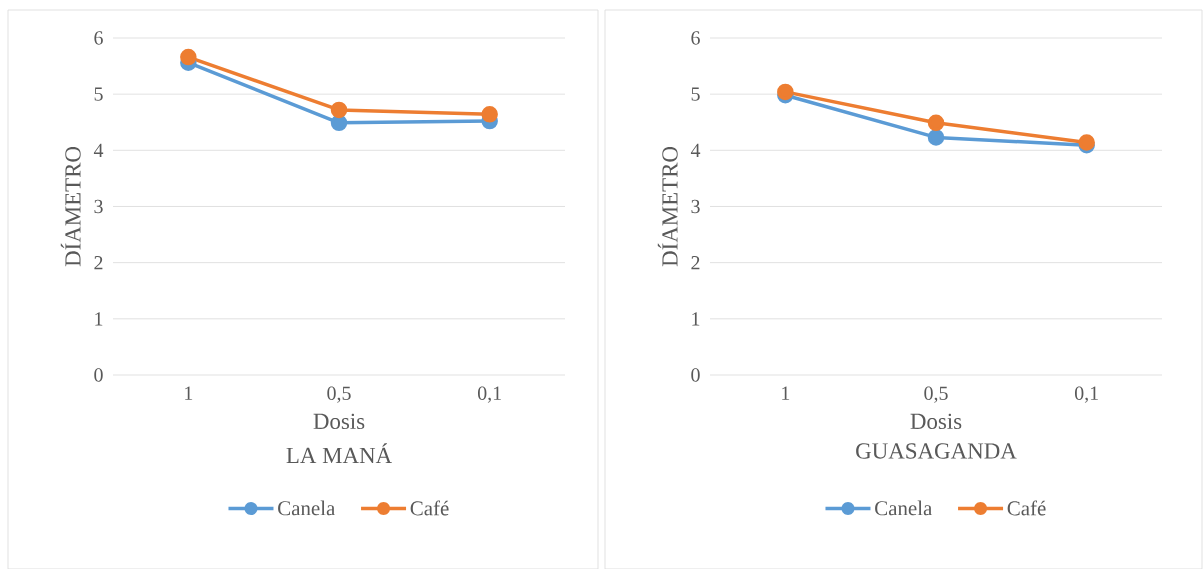 The width and height of the screenshot is (1203, 569). What do you see at coordinates (936, 451) in the screenshot?
I see `text: GUASAGANDA` at bounding box center [936, 451].